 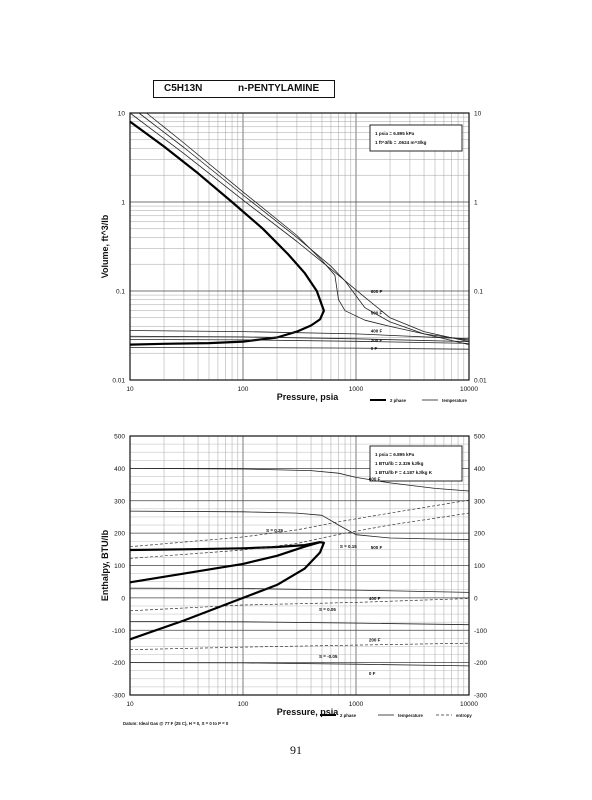 I want to click on legend-label: entropy, so click(x=464, y=715).